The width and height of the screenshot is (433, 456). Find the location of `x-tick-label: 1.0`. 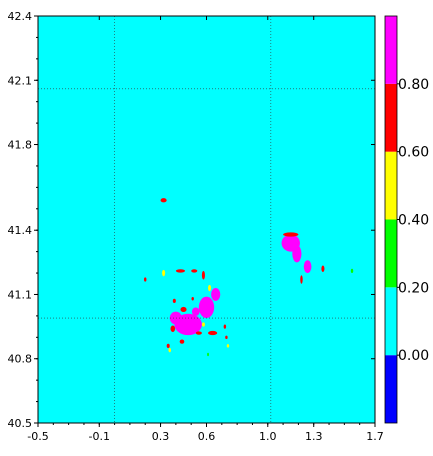

x-tick-label: 1.0 is located at coordinates (268, 436).